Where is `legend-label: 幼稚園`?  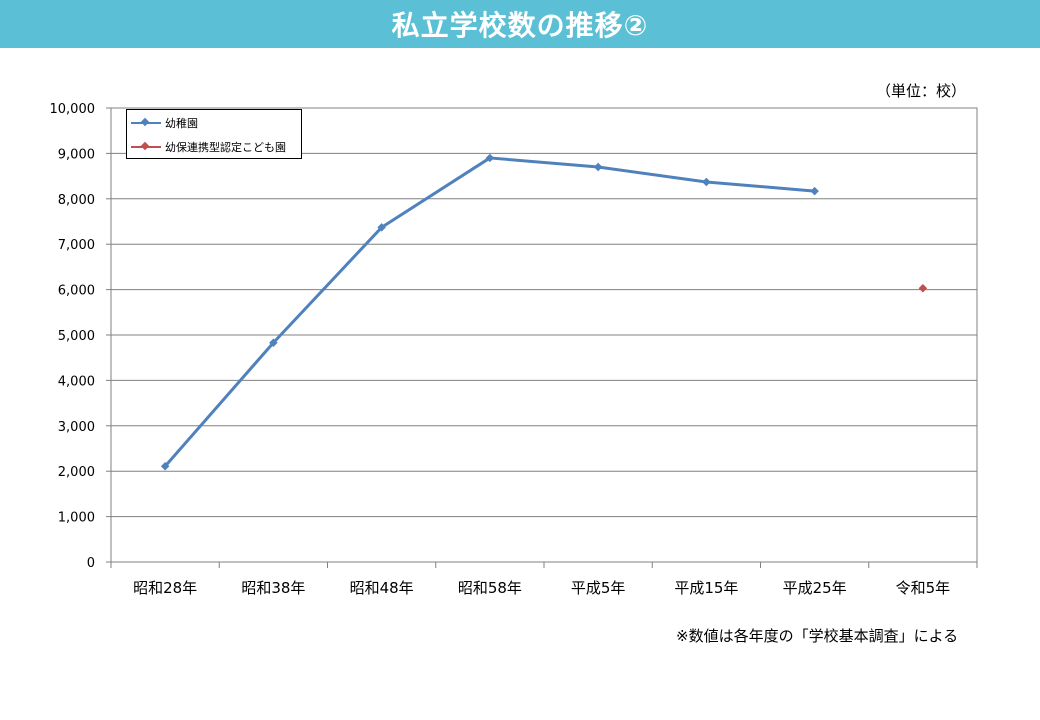 legend-label: 幼稚園 is located at coordinates (181, 123).